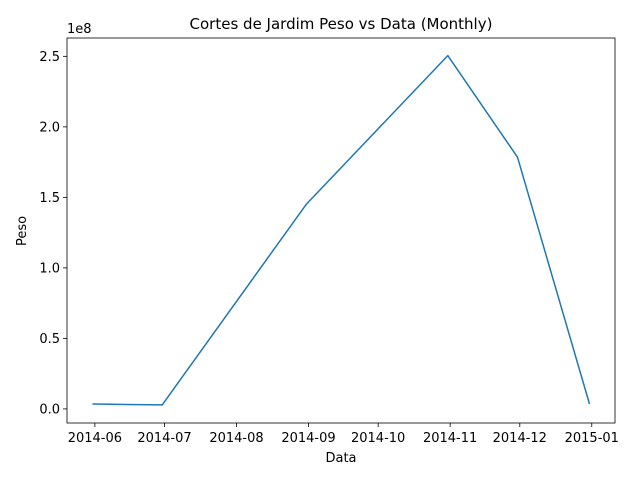  I want to click on y-offset-label: 1e8, so click(79, 29).